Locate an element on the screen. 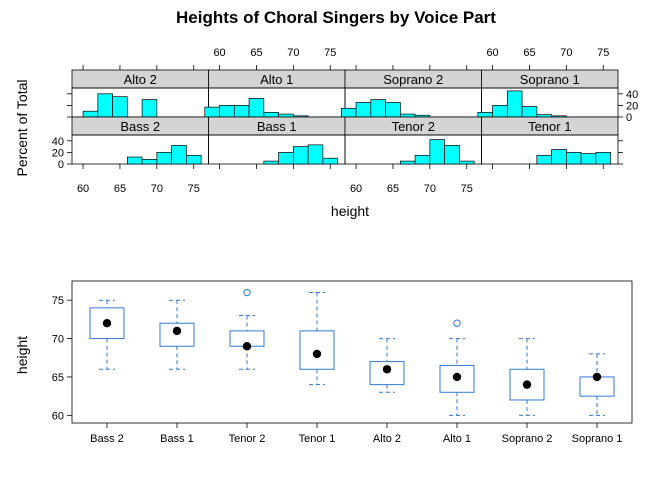  boxplot-group: Bass 2 is located at coordinates (107, 372).